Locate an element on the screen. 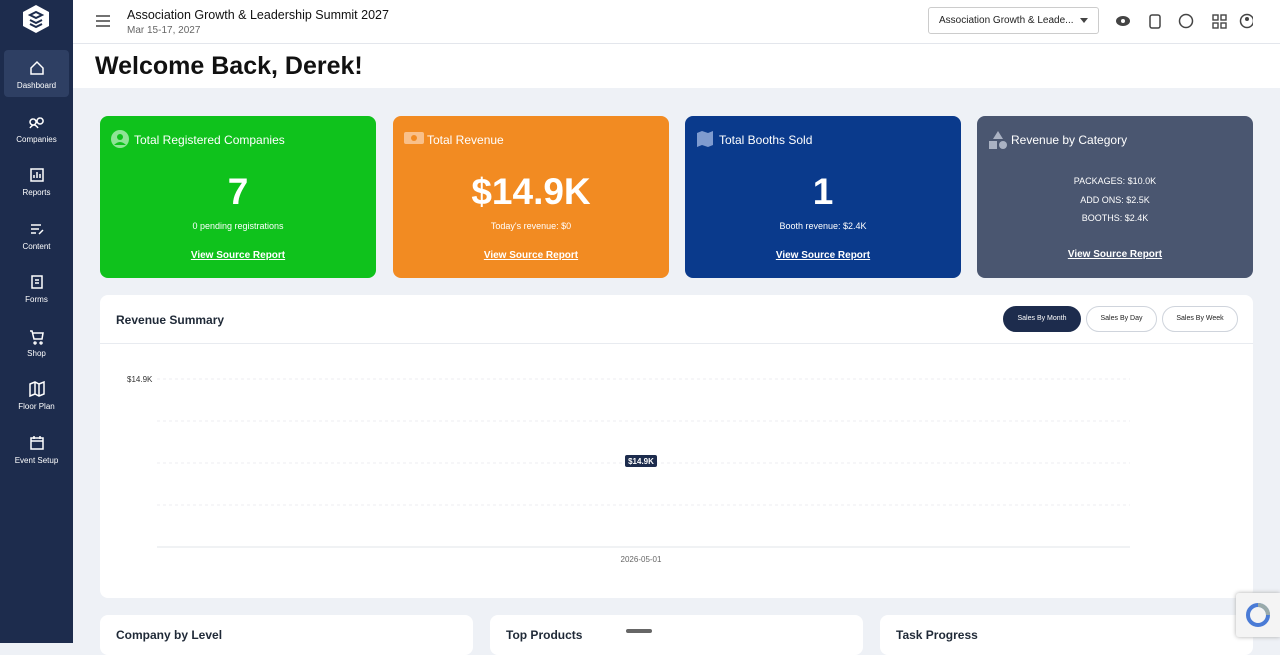 The height and width of the screenshot is (655, 1280). toolbar-icons is located at coordinates (1183, 22).